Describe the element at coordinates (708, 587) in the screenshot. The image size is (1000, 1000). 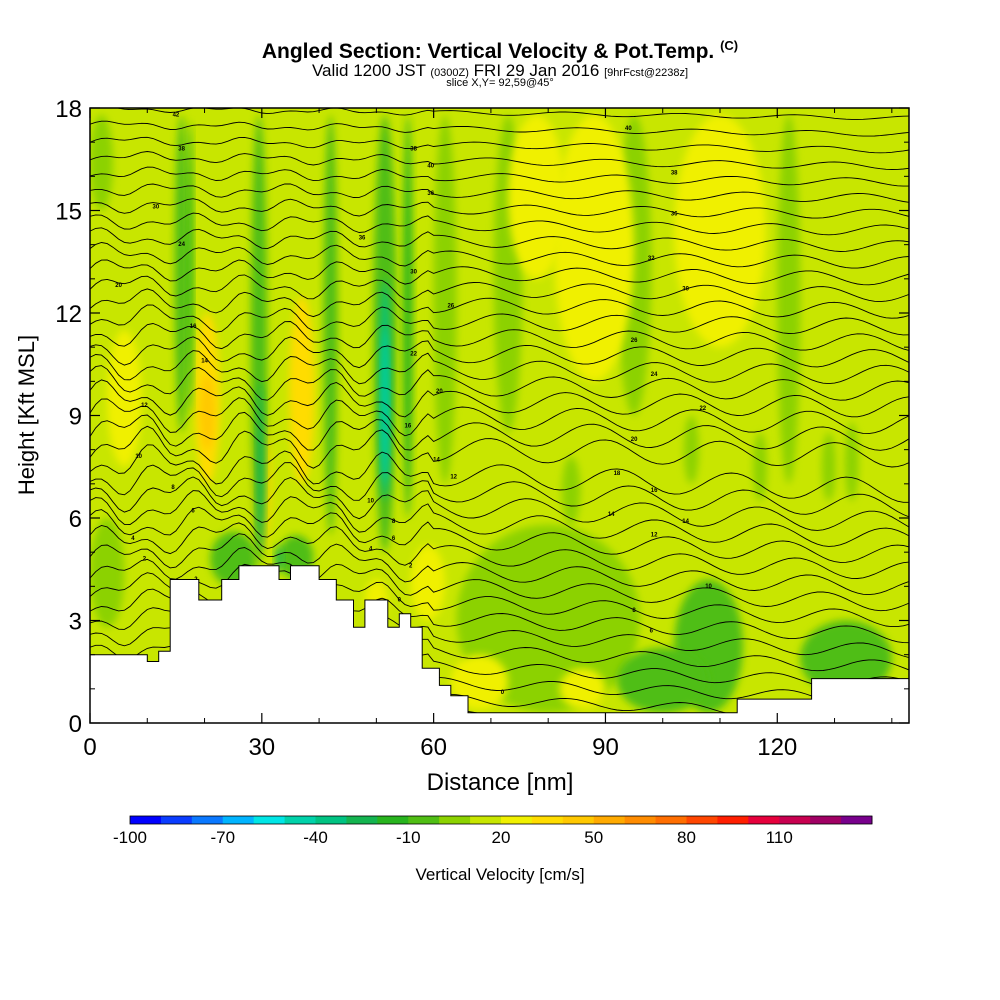
I see `isentrope-label: 10` at that location.